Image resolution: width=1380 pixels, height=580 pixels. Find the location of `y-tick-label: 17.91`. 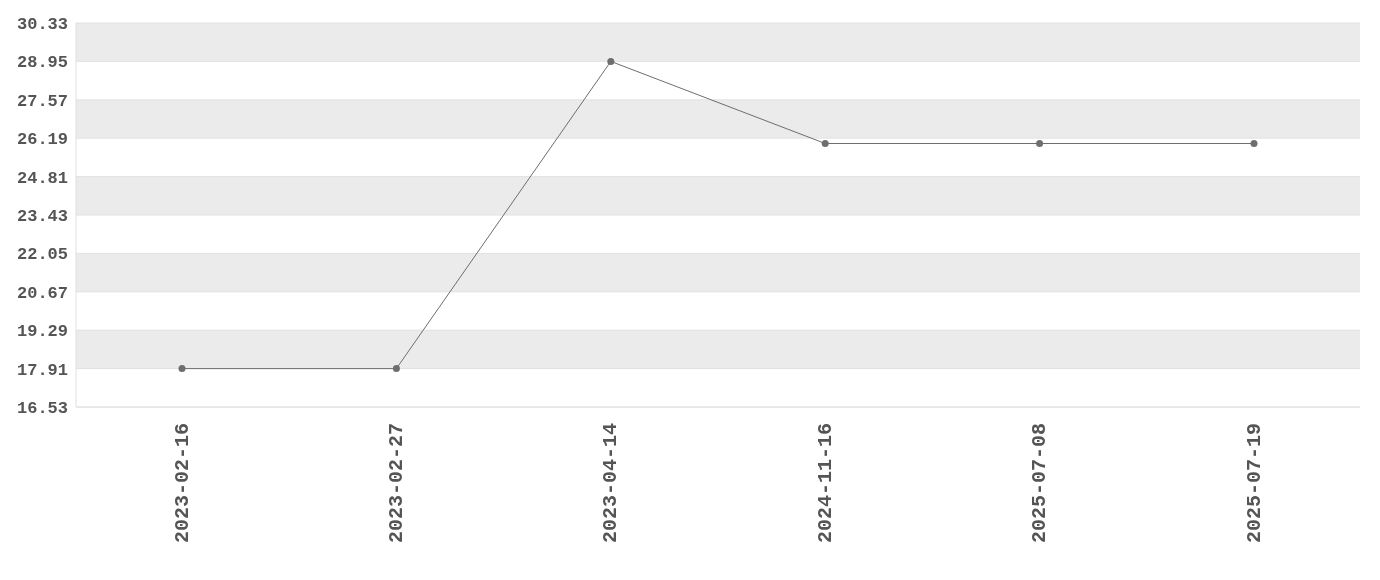

y-tick-label: 17.91 is located at coordinates (42, 370).